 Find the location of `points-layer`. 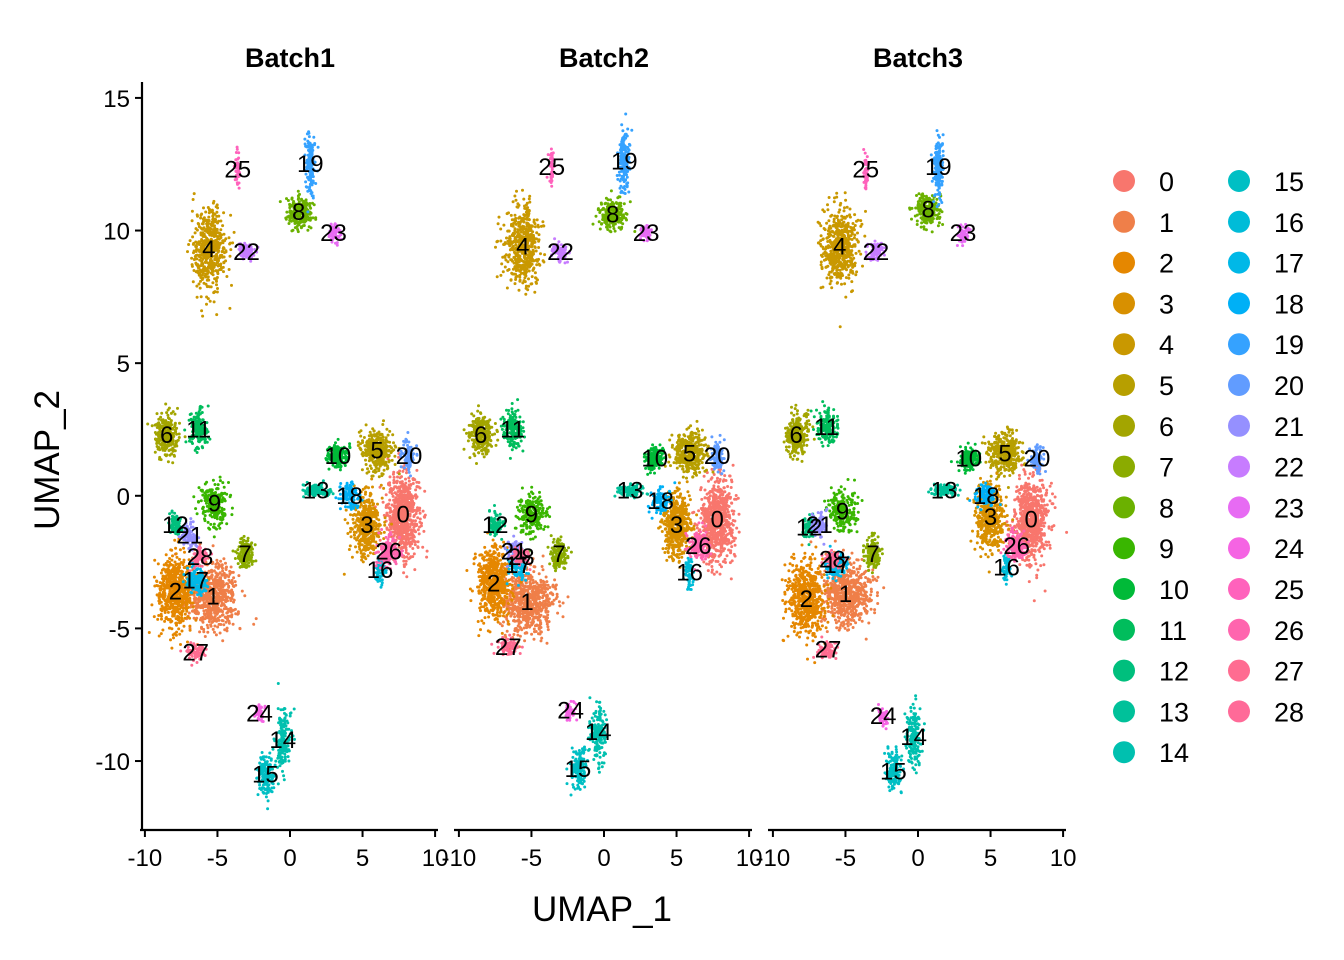

points-layer is located at coordinates (287, 470).